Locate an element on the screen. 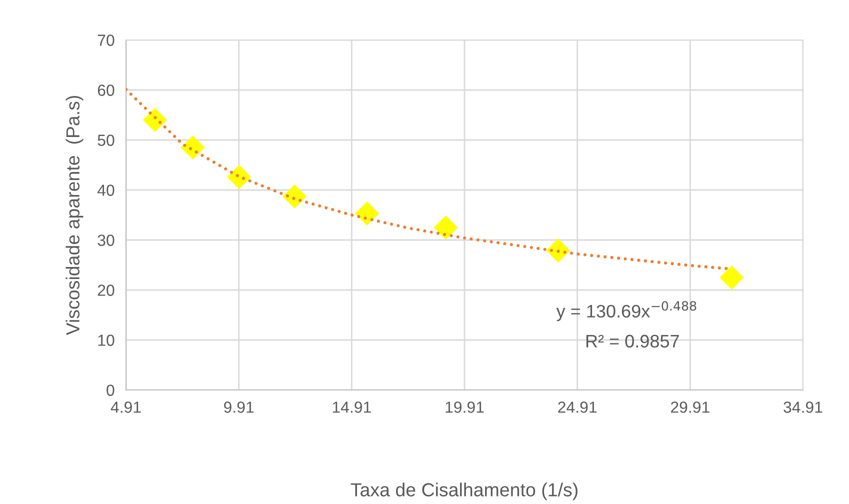 Image resolution: width=849 pixels, height=504 pixels. x-tick-label: 4.91 is located at coordinates (125, 407).